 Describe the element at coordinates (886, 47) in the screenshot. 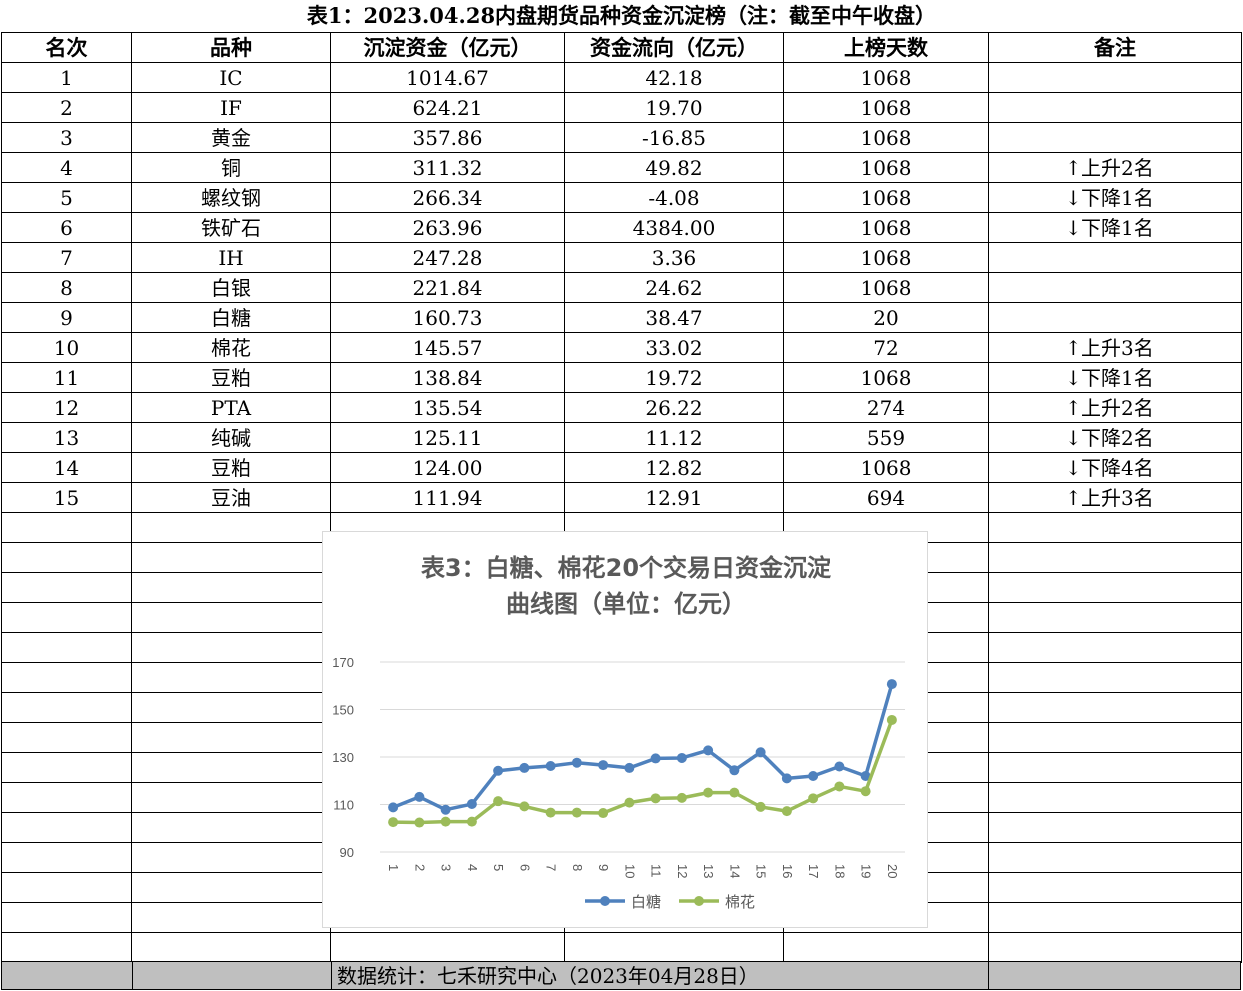

I see `header-days: 上榜天数` at that location.